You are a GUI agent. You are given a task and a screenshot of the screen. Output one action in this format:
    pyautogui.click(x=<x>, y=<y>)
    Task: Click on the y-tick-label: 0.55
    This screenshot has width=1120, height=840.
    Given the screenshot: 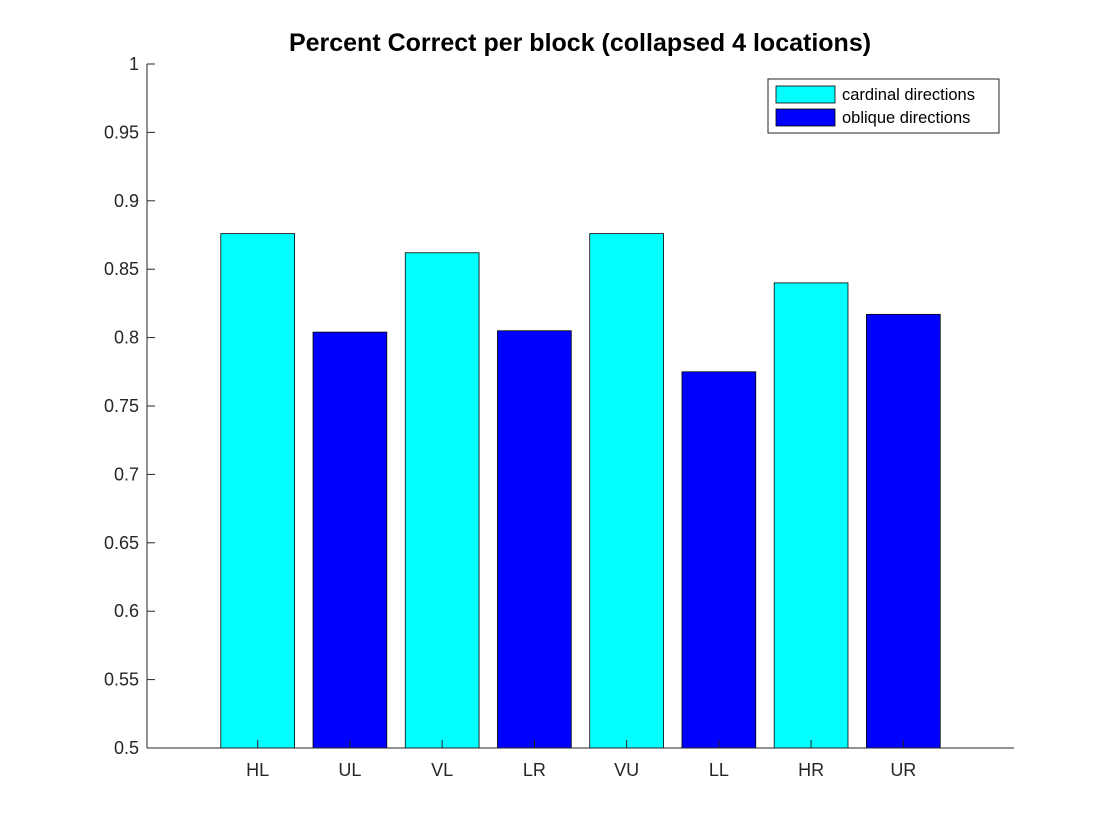 What is the action you would take?
    pyautogui.click(x=121, y=680)
    